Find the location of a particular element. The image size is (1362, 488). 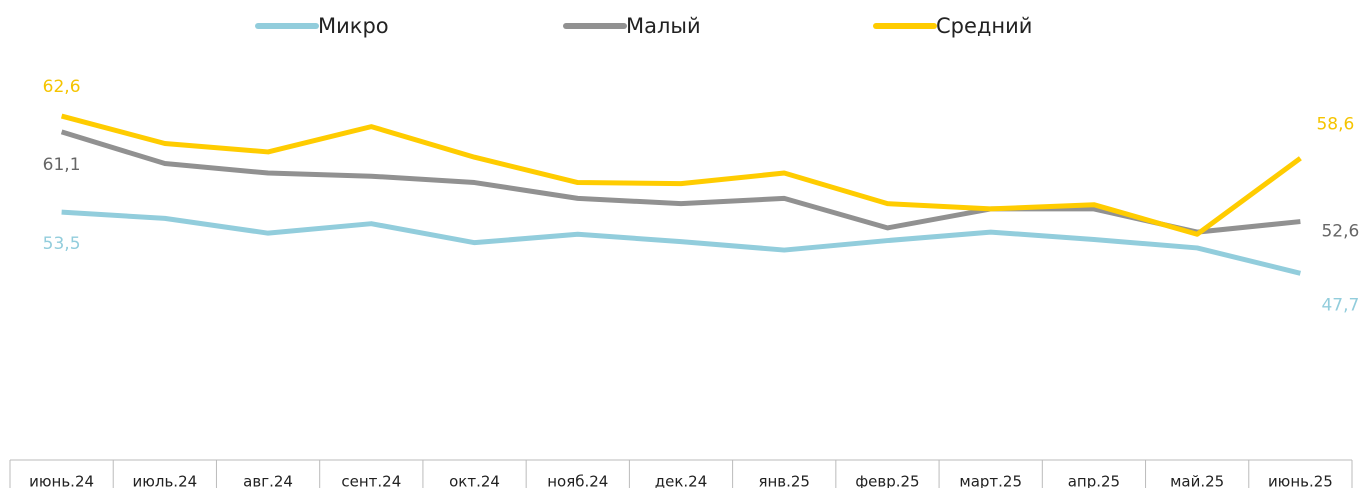

legend-label: Микро is located at coordinates (353, 26).